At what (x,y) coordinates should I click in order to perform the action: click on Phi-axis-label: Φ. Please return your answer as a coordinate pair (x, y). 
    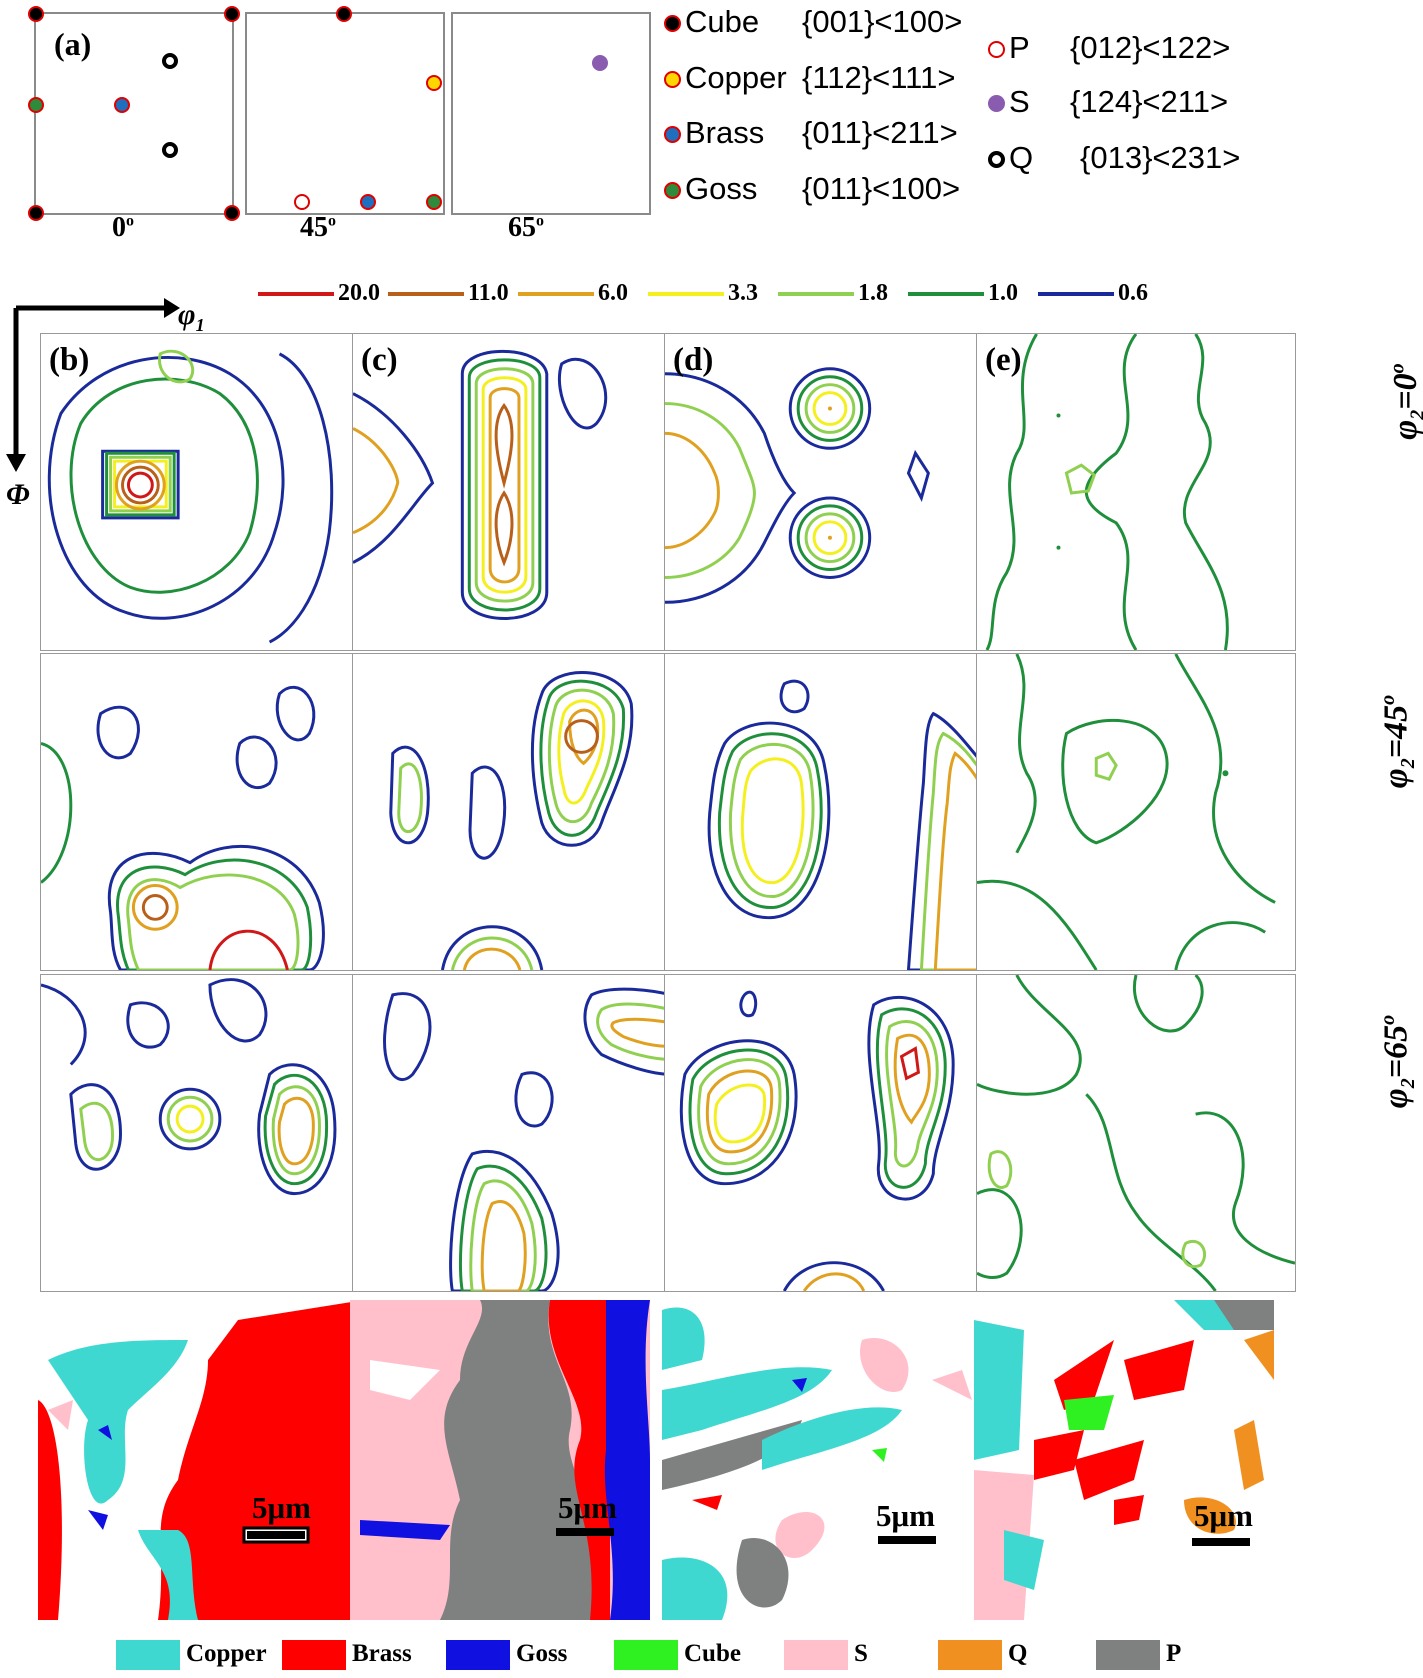
    Looking at the image, I should click on (18, 494).